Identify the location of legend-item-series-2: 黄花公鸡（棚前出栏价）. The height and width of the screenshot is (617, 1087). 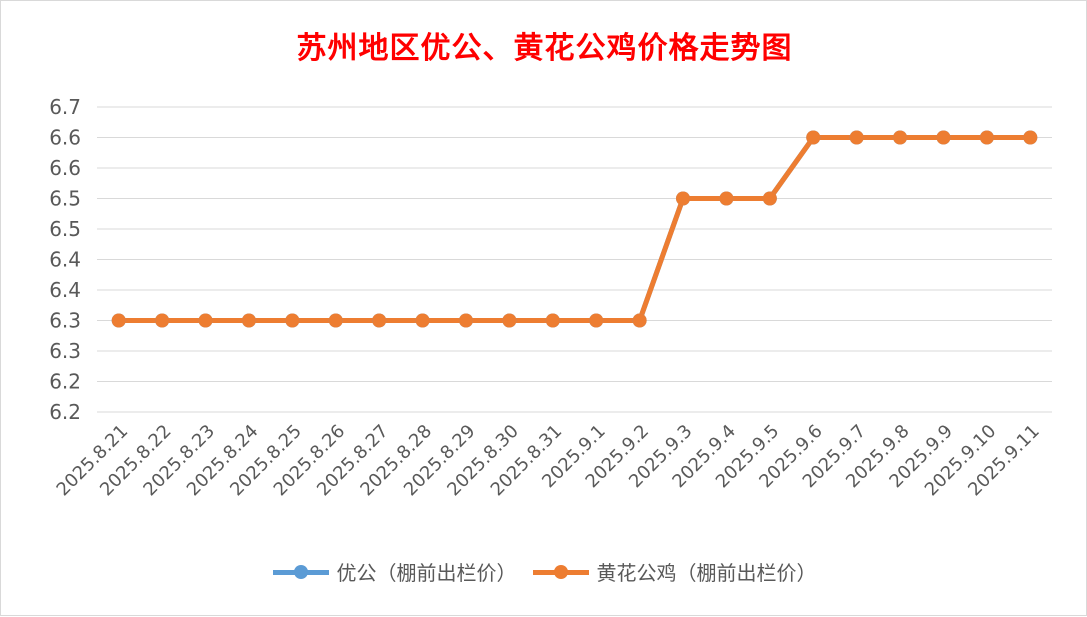
(674, 571).